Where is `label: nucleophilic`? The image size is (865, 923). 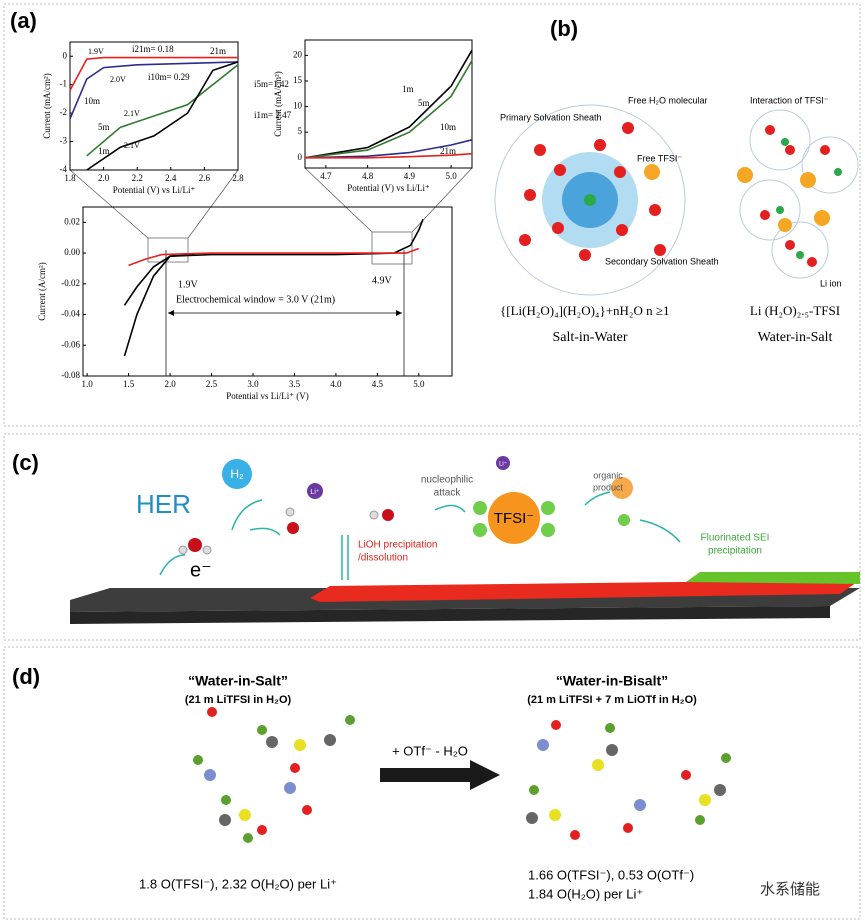 label: nucleophilic is located at coordinates (447, 480).